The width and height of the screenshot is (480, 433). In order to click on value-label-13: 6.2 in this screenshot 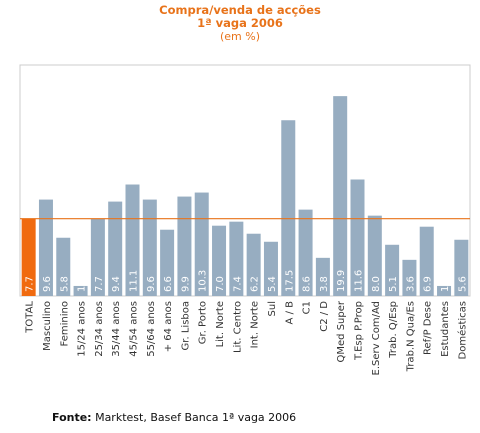, I will do `click(255, 284)`.